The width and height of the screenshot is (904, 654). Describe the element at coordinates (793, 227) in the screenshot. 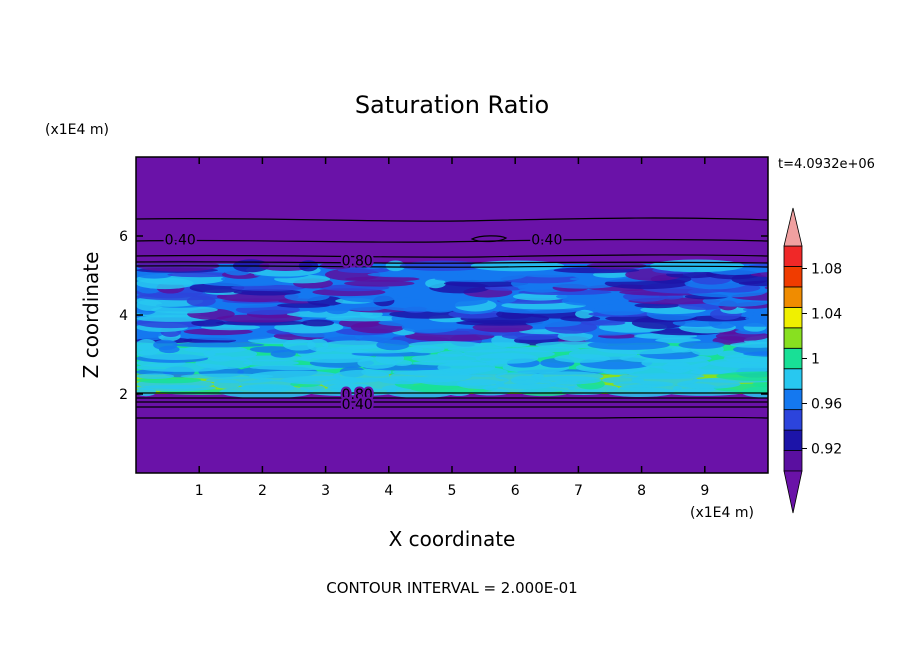

I see `colorbar-over-triangle` at that location.